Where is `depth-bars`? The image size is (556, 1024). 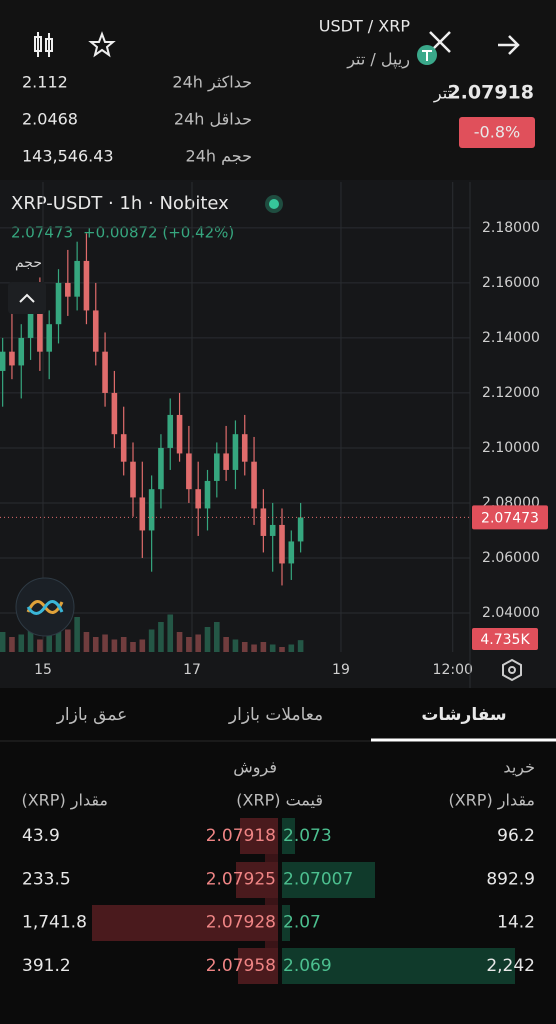 depth-bars is located at coordinates (303, 901).